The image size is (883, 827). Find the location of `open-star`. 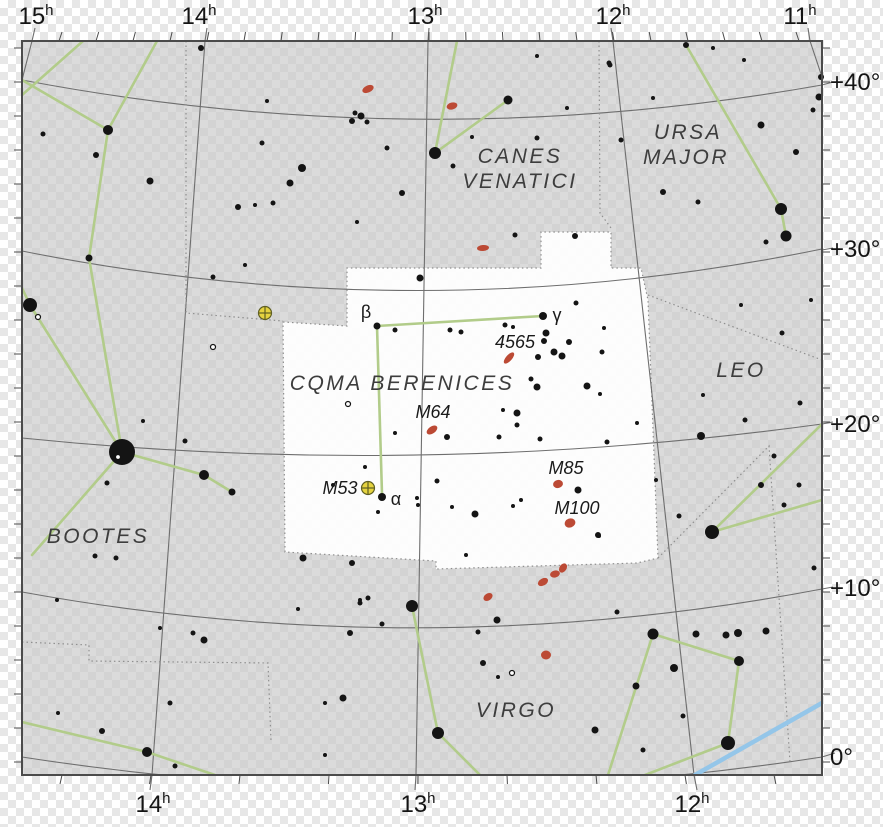

open-star is located at coordinates (118, 457).